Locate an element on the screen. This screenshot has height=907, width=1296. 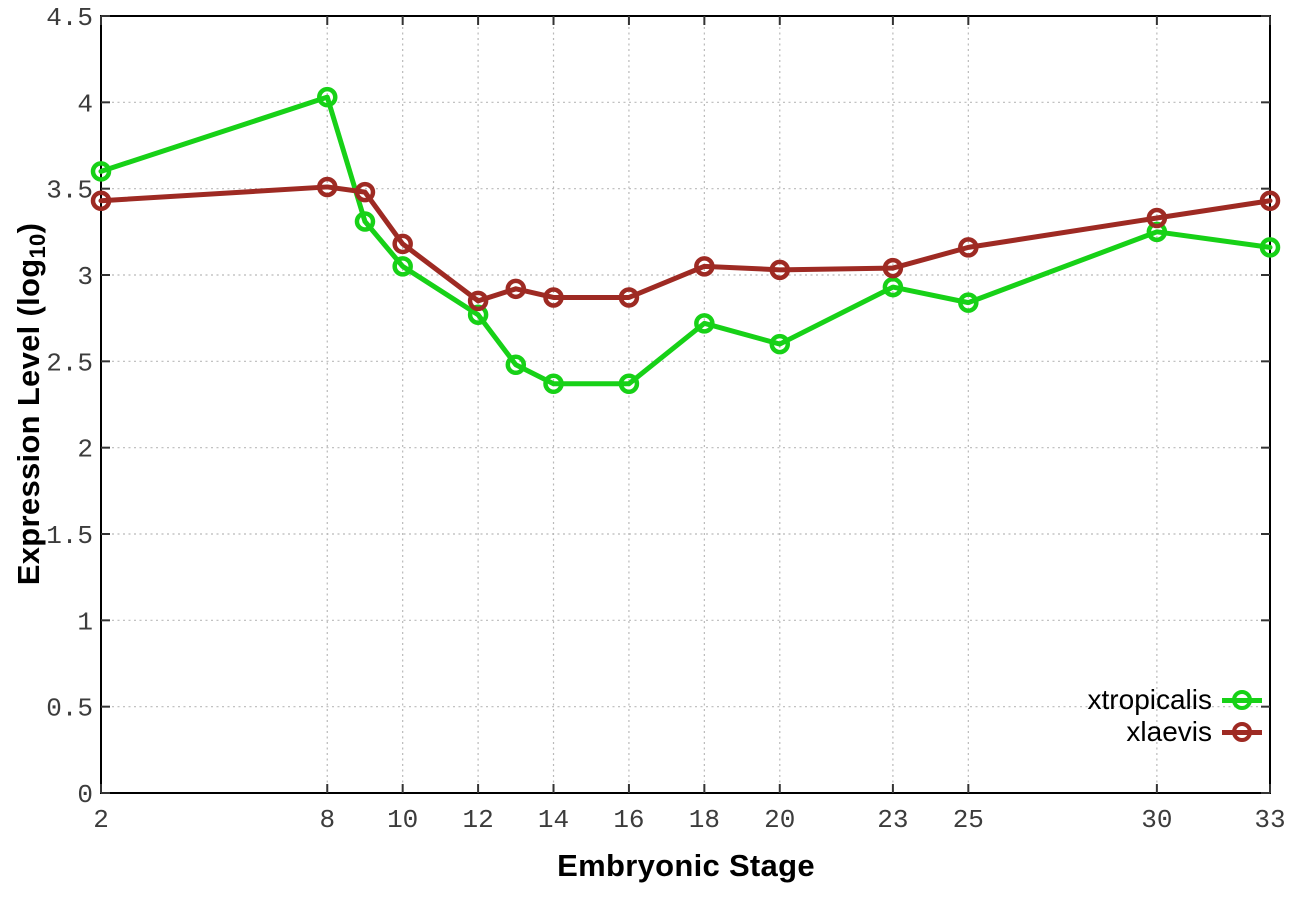
x-tick-label: 10 is located at coordinates (402, 820).